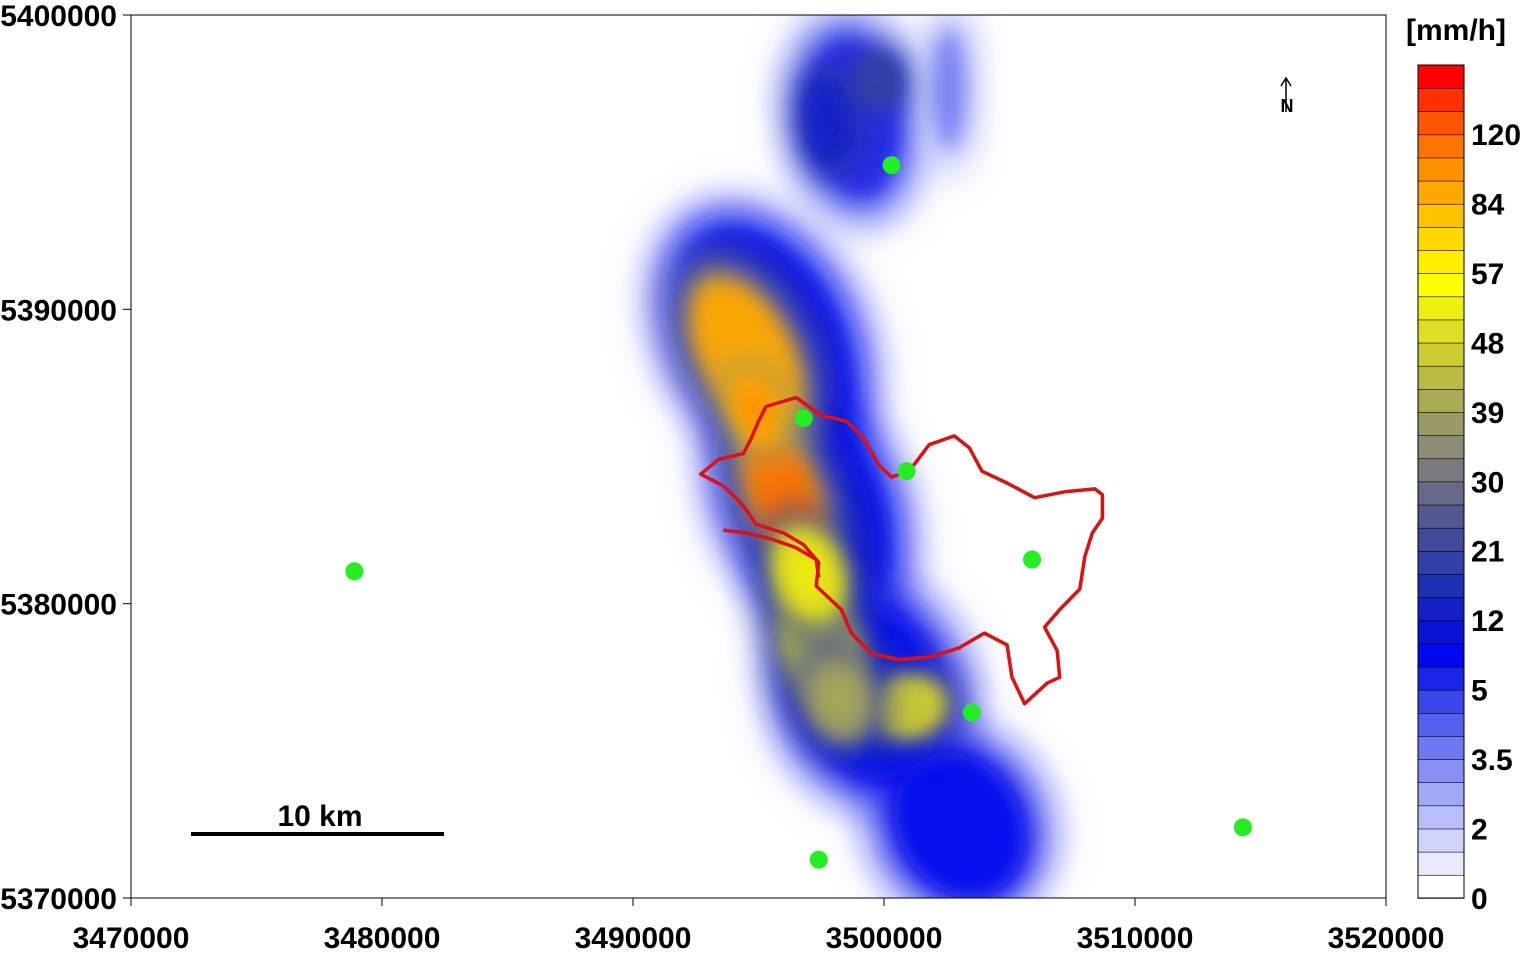  I want to click on x-tick-label: 3470000, so click(131, 938).